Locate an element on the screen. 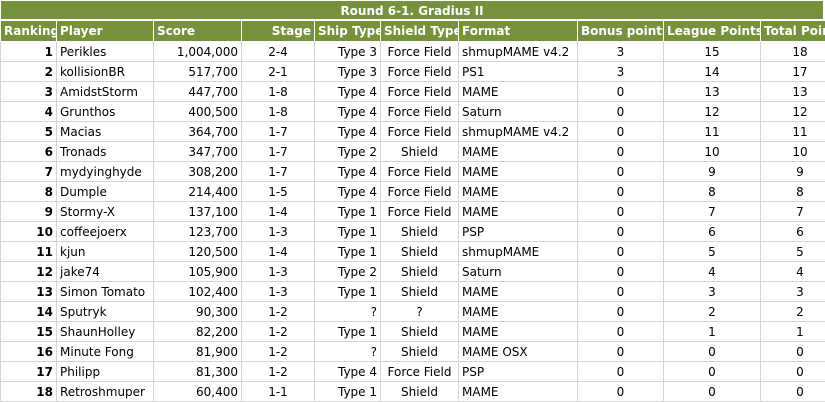 This screenshot has height=402, width=825. cell-total-points: 18 is located at coordinates (793, 52).